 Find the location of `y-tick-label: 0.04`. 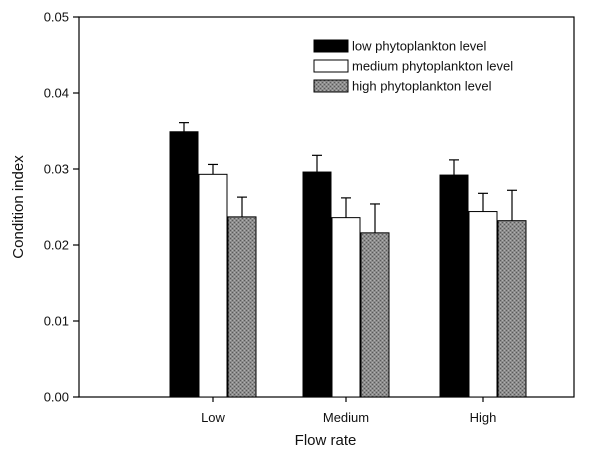

y-tick-label: 0.04 is located at coordinates (56, 93).